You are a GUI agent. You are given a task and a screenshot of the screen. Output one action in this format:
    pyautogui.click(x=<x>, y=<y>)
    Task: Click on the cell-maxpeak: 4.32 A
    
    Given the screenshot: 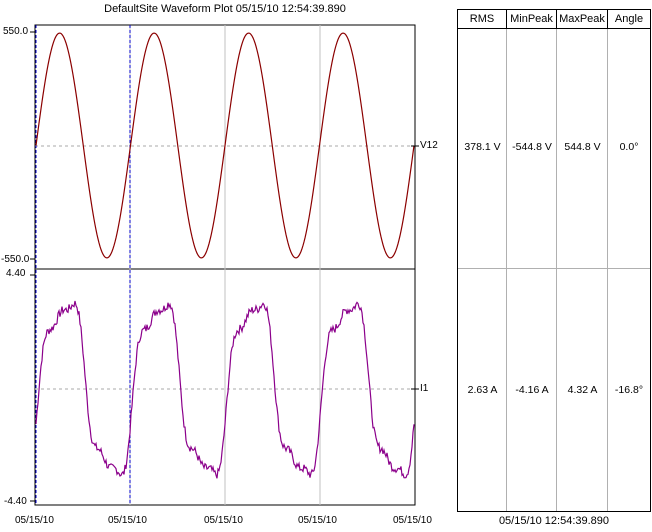 What is the action you would take?
    pyautogui.click(x=582, y=390)
    